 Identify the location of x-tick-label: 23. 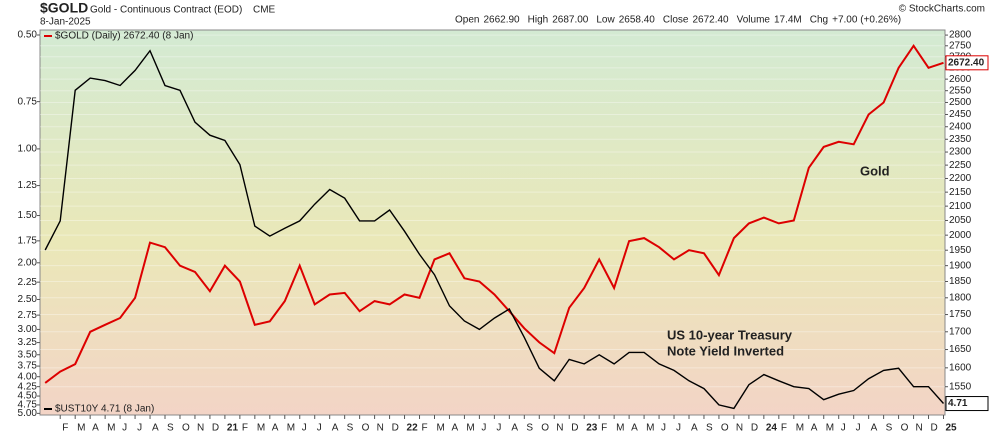
(592, 428).